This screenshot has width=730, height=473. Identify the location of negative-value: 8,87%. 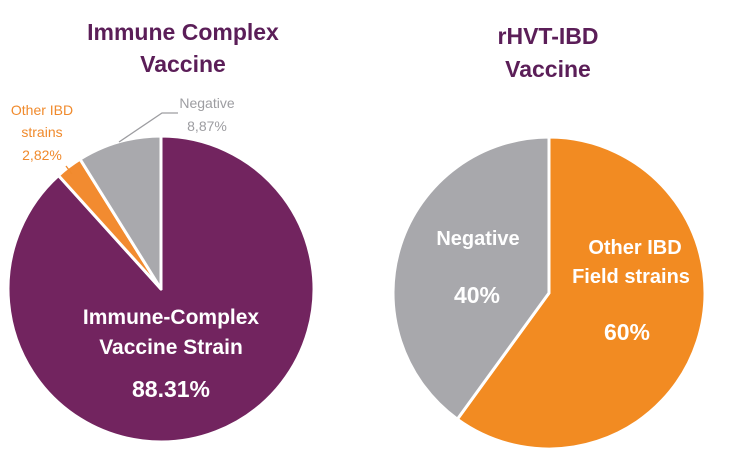
(207, 126).